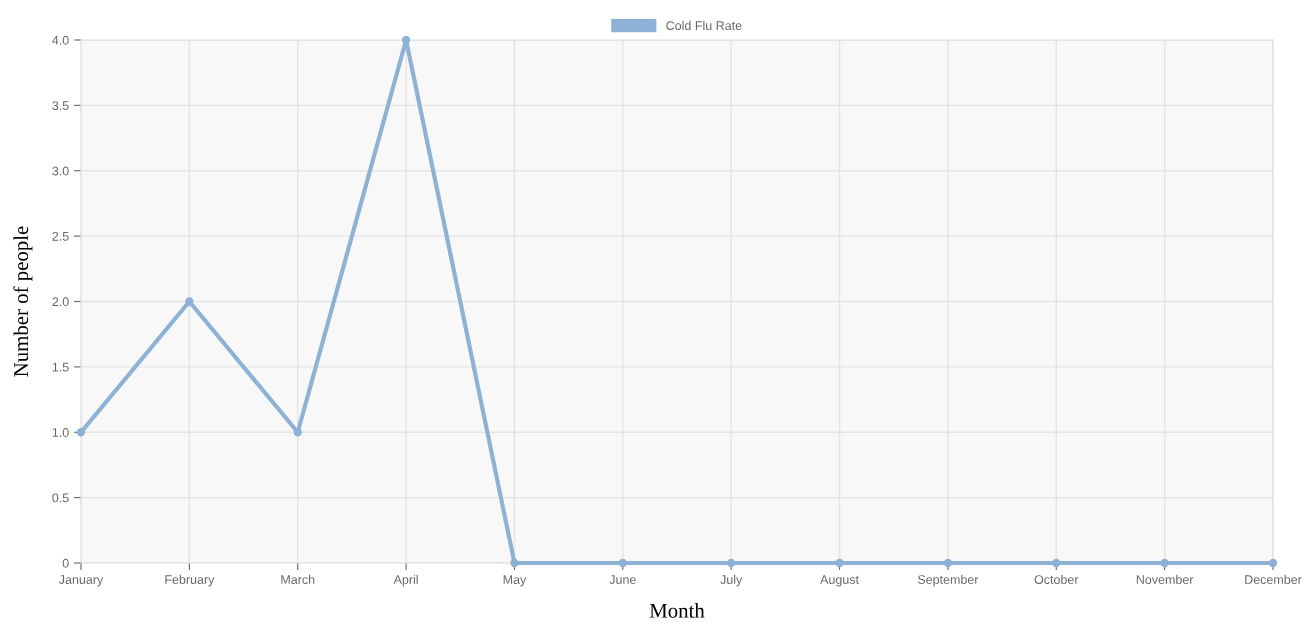 The height and width of the screenshot is (630, 1315). What do you see at coordinates (60, 40) in the screenshot?
I see `y-tick-label: 4.0` at bounding box center [60, 40].